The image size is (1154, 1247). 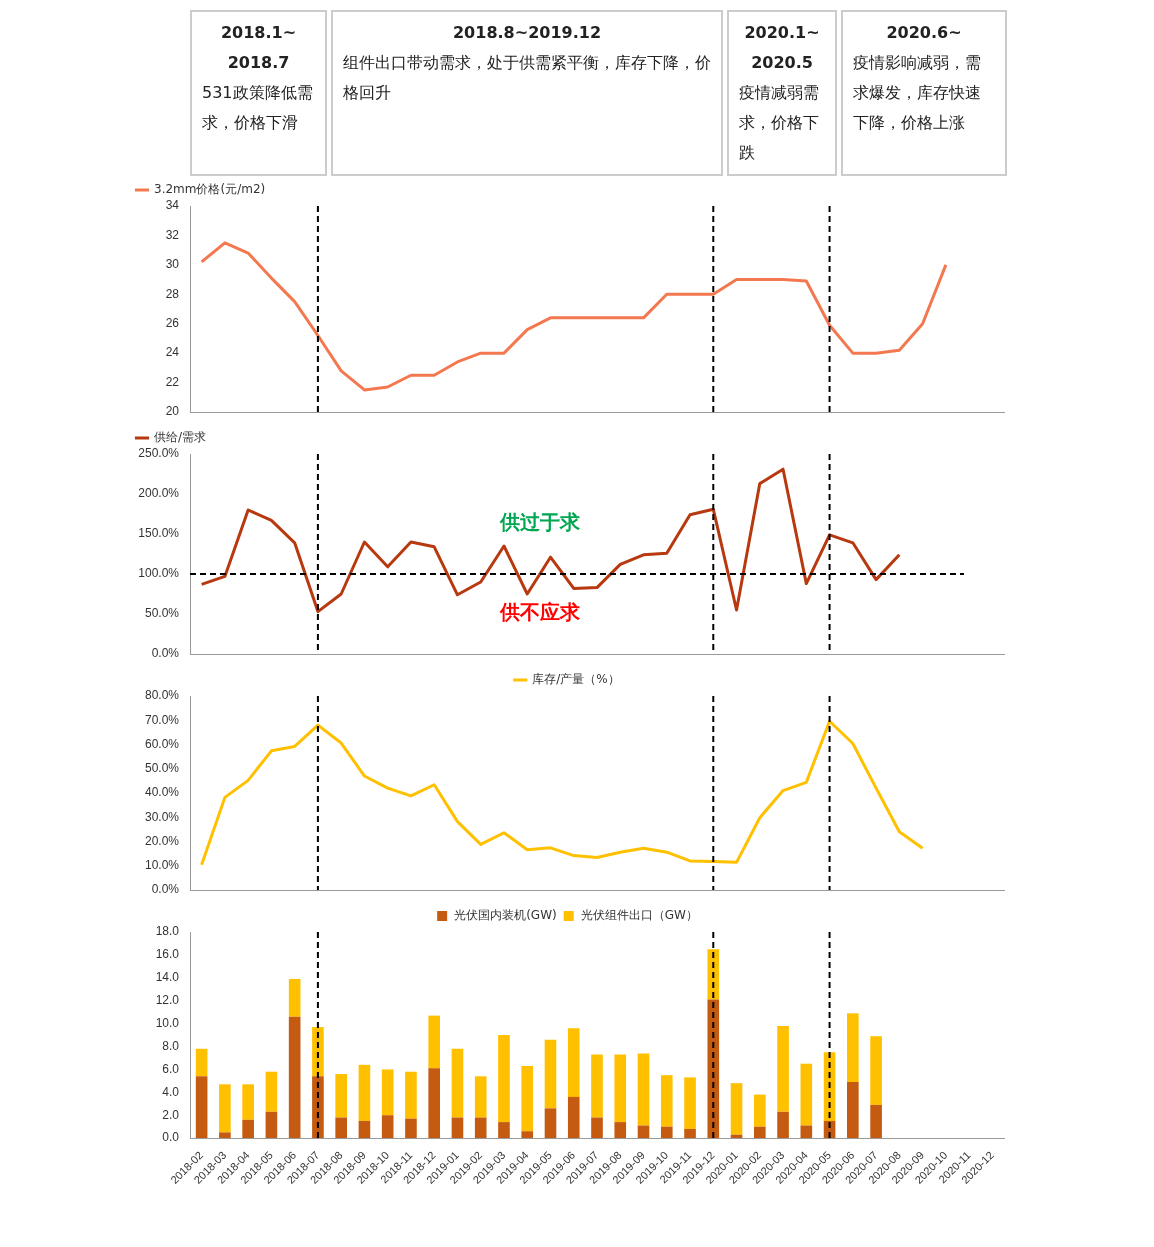 I want to click on y-tick-label: 26, so click(x=172, y=323).